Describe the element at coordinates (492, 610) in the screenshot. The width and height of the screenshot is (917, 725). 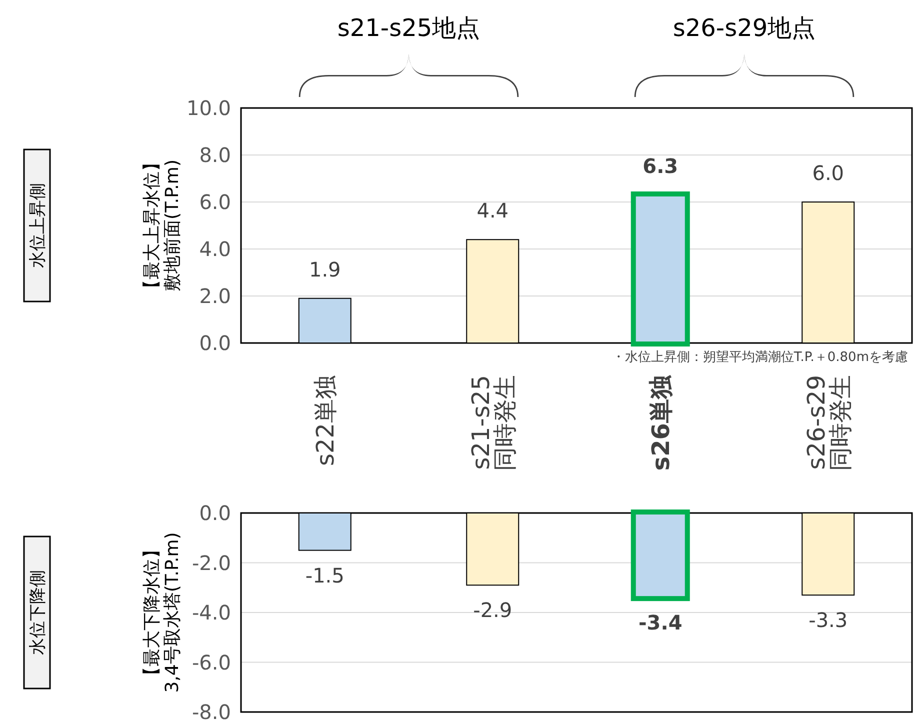
I see `data-label: -2.9` at that location.